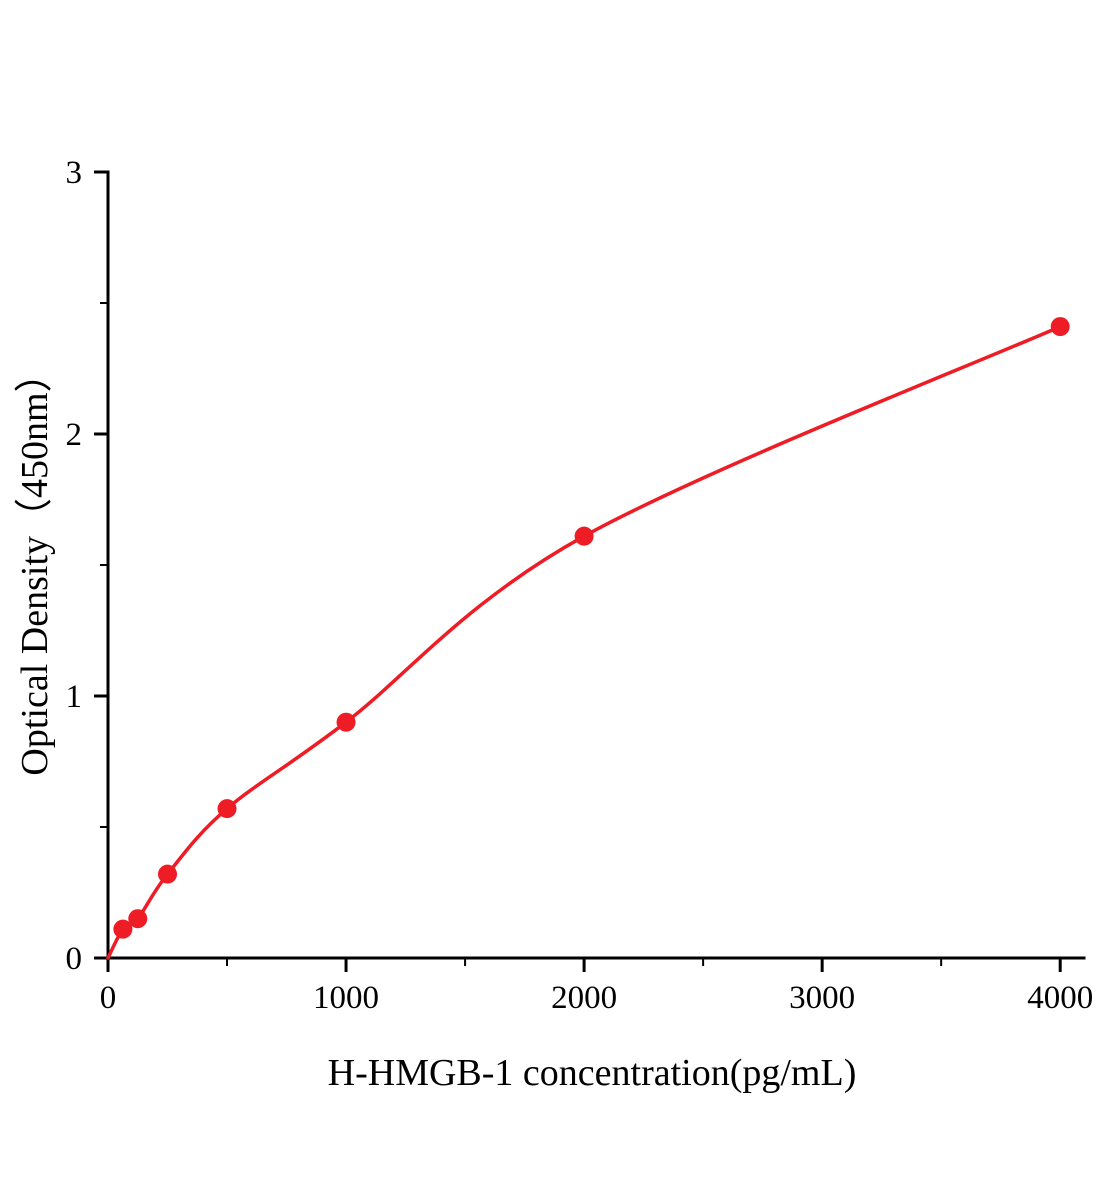 Image resolution: width=1104 pixels, height=1200 pixels. I want to click on x-tick-label: 4000, so click(1060, 998).